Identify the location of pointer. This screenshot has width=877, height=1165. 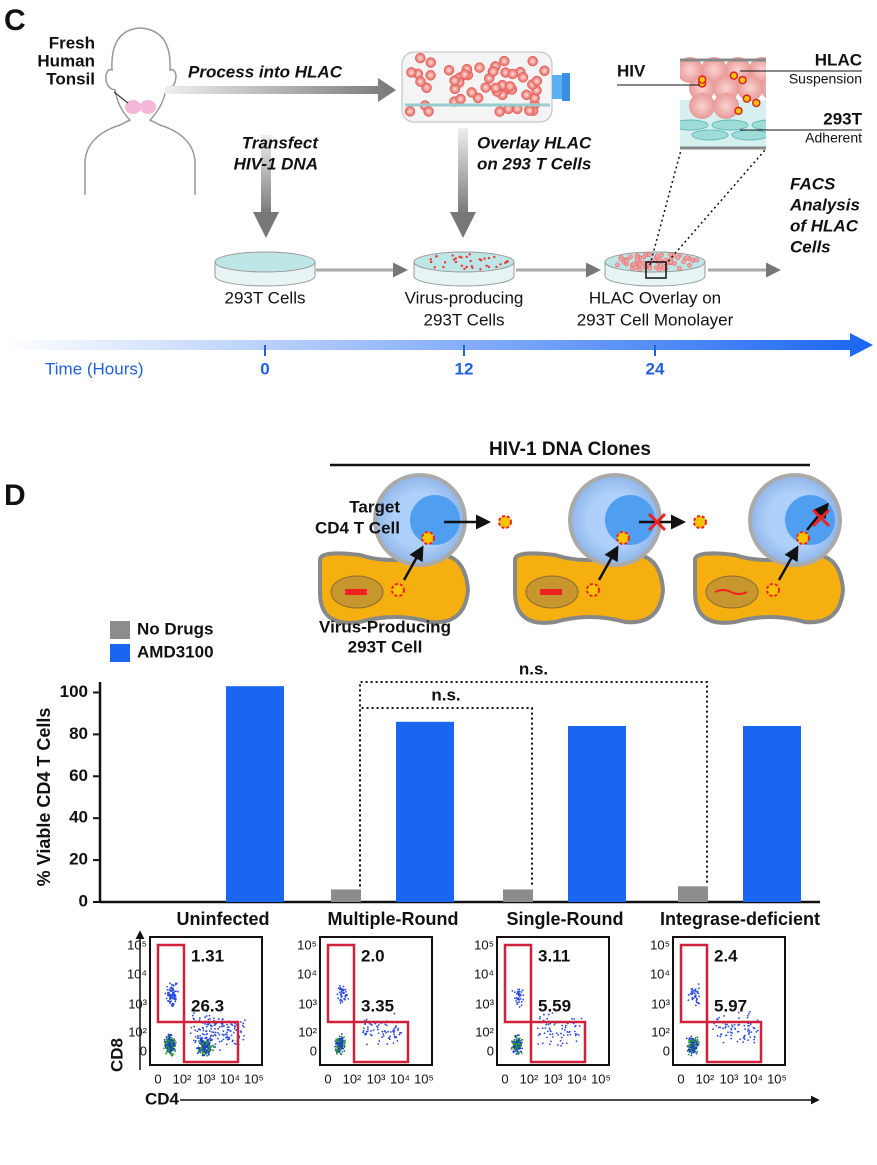
(121, 97).